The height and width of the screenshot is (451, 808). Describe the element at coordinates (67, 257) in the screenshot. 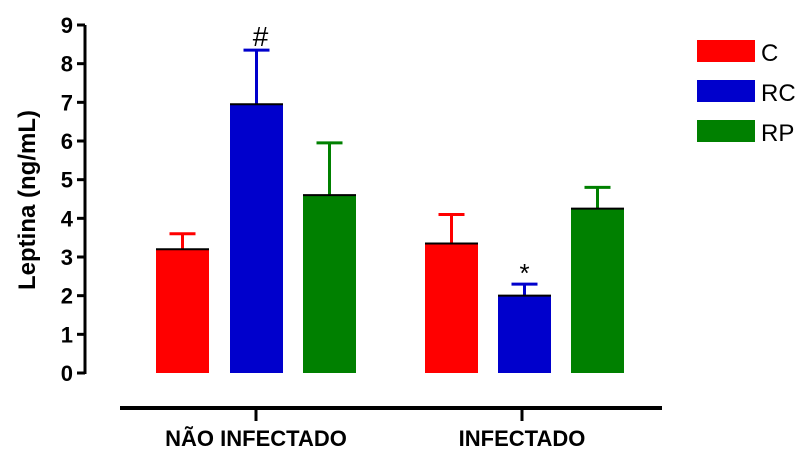

I see `y-tick-label: 3` at that location.